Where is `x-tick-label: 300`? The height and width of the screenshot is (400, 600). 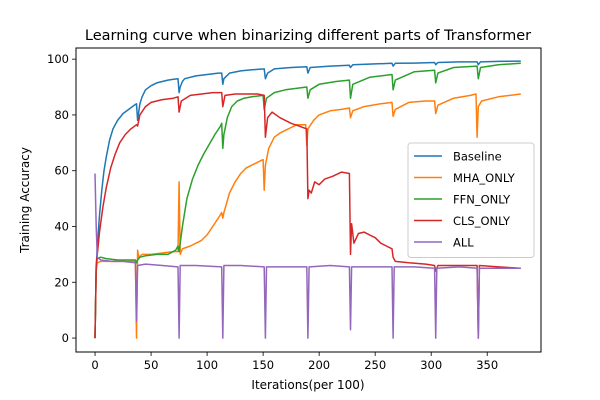 x-tick-label: 300 is located at coordinates (431, 365).